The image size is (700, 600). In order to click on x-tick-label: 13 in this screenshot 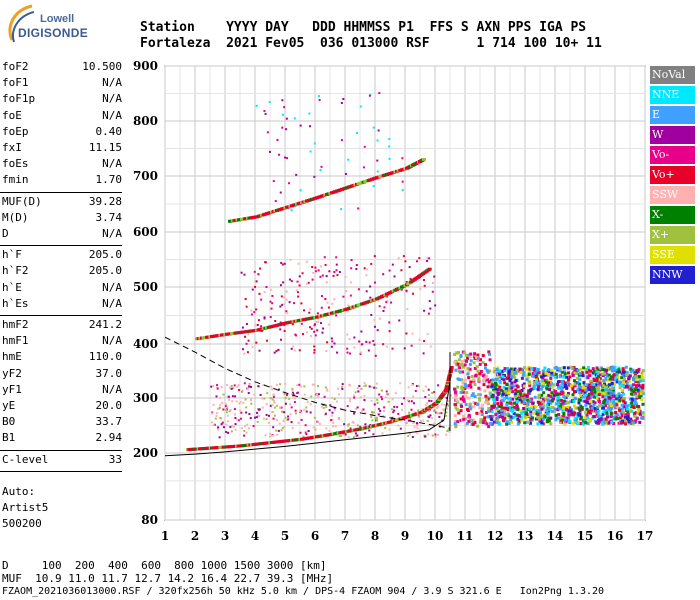, I will do `click(525, 536)`.